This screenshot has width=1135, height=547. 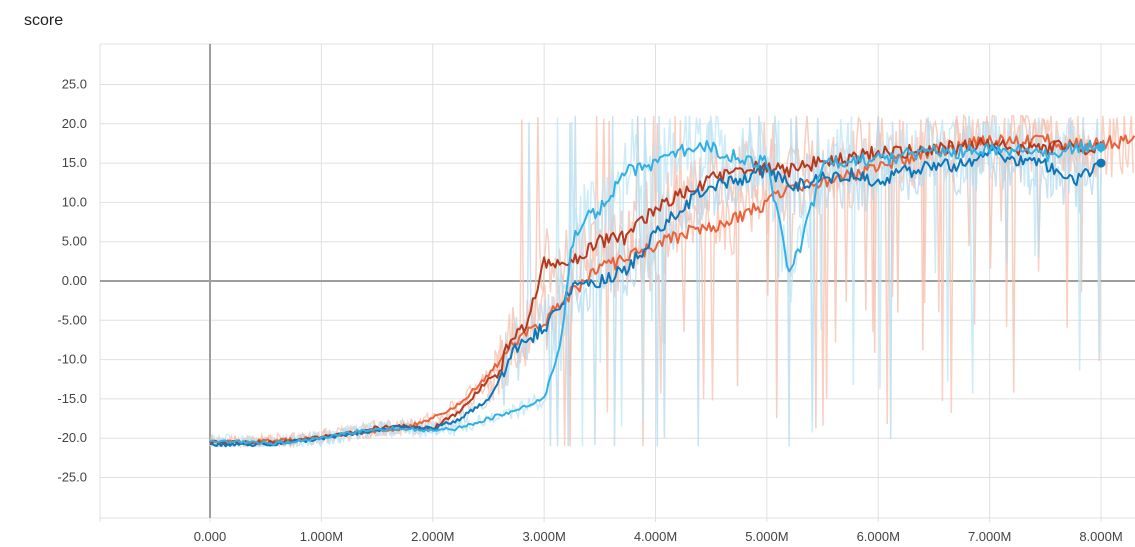 What do you see at coordinates (1100, 536) in the screenshot?
I see `x-tick-label: 8.000M` at bounding box center [1100, 536].